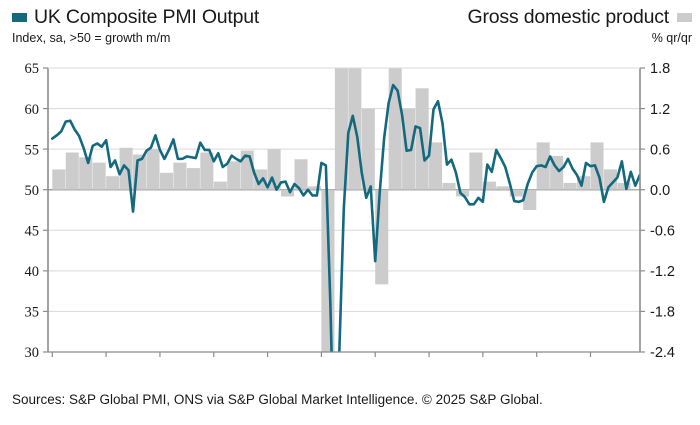  Describe the element at coordinates (32, 69) in the screenshot. I see `ytick-label-left-65: 65` at that location.